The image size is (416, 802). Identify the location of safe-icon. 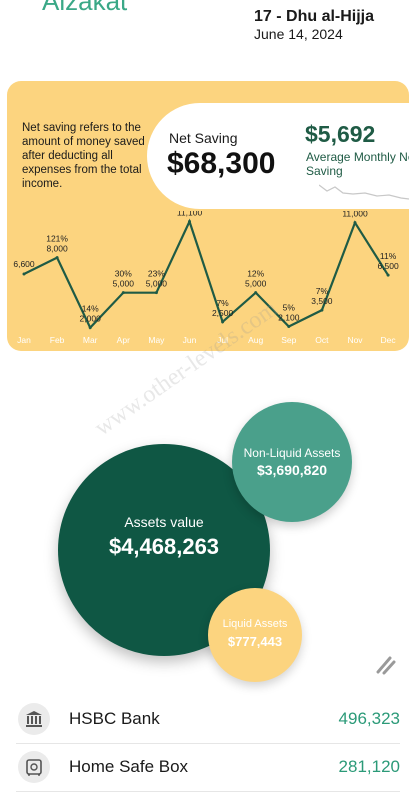
(34, 767).